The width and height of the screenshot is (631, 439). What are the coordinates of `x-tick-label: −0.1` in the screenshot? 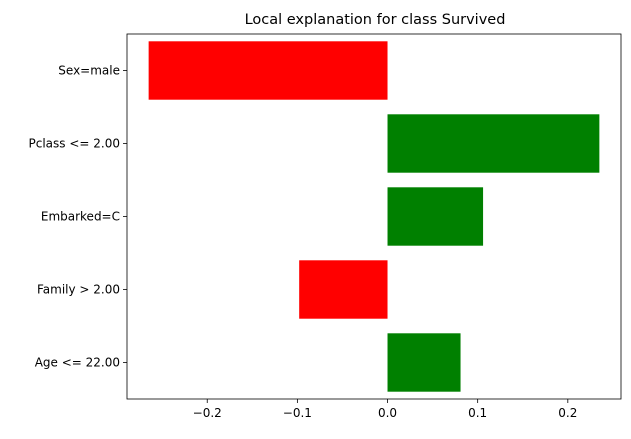 It's located at (297, 413).